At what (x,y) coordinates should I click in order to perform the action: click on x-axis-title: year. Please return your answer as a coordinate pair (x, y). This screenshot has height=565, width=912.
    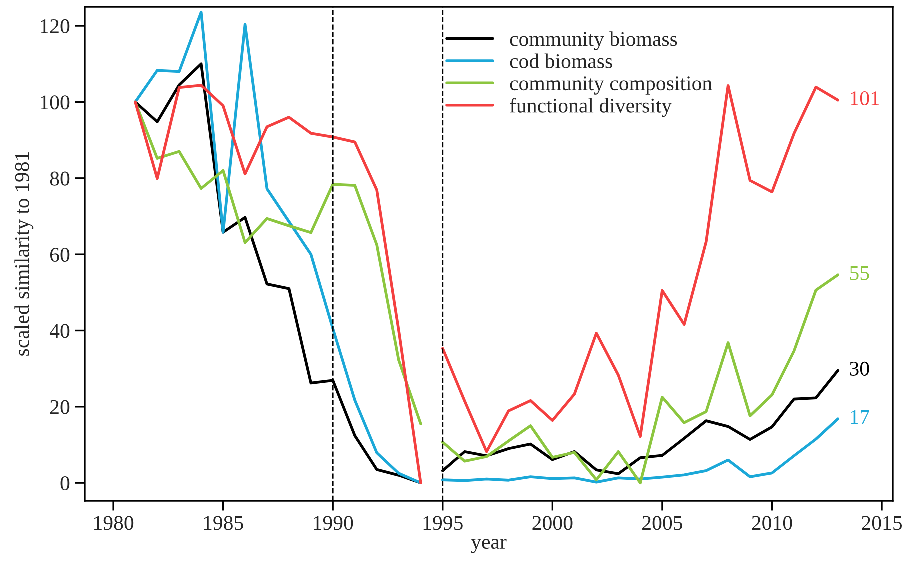
    Looking at the image, I should click on (489, 546).